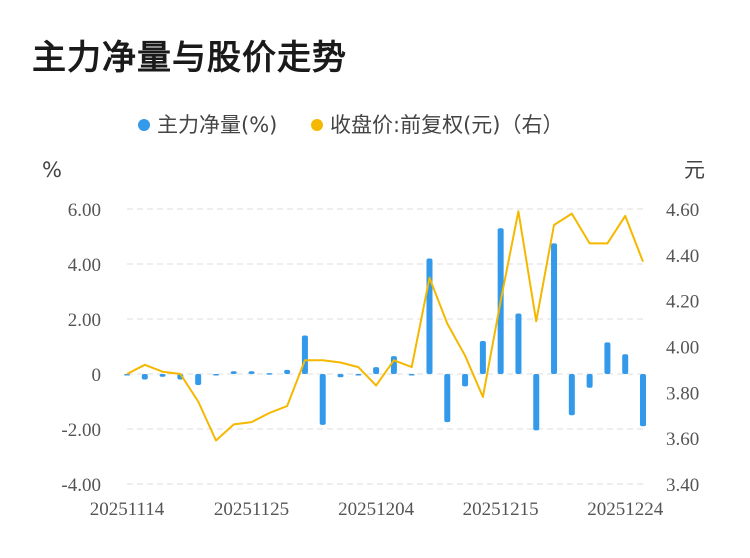  Describe the element at coordinates (625, 509) in the screenshot. I see `x-tick-label: 20251224` at that location.